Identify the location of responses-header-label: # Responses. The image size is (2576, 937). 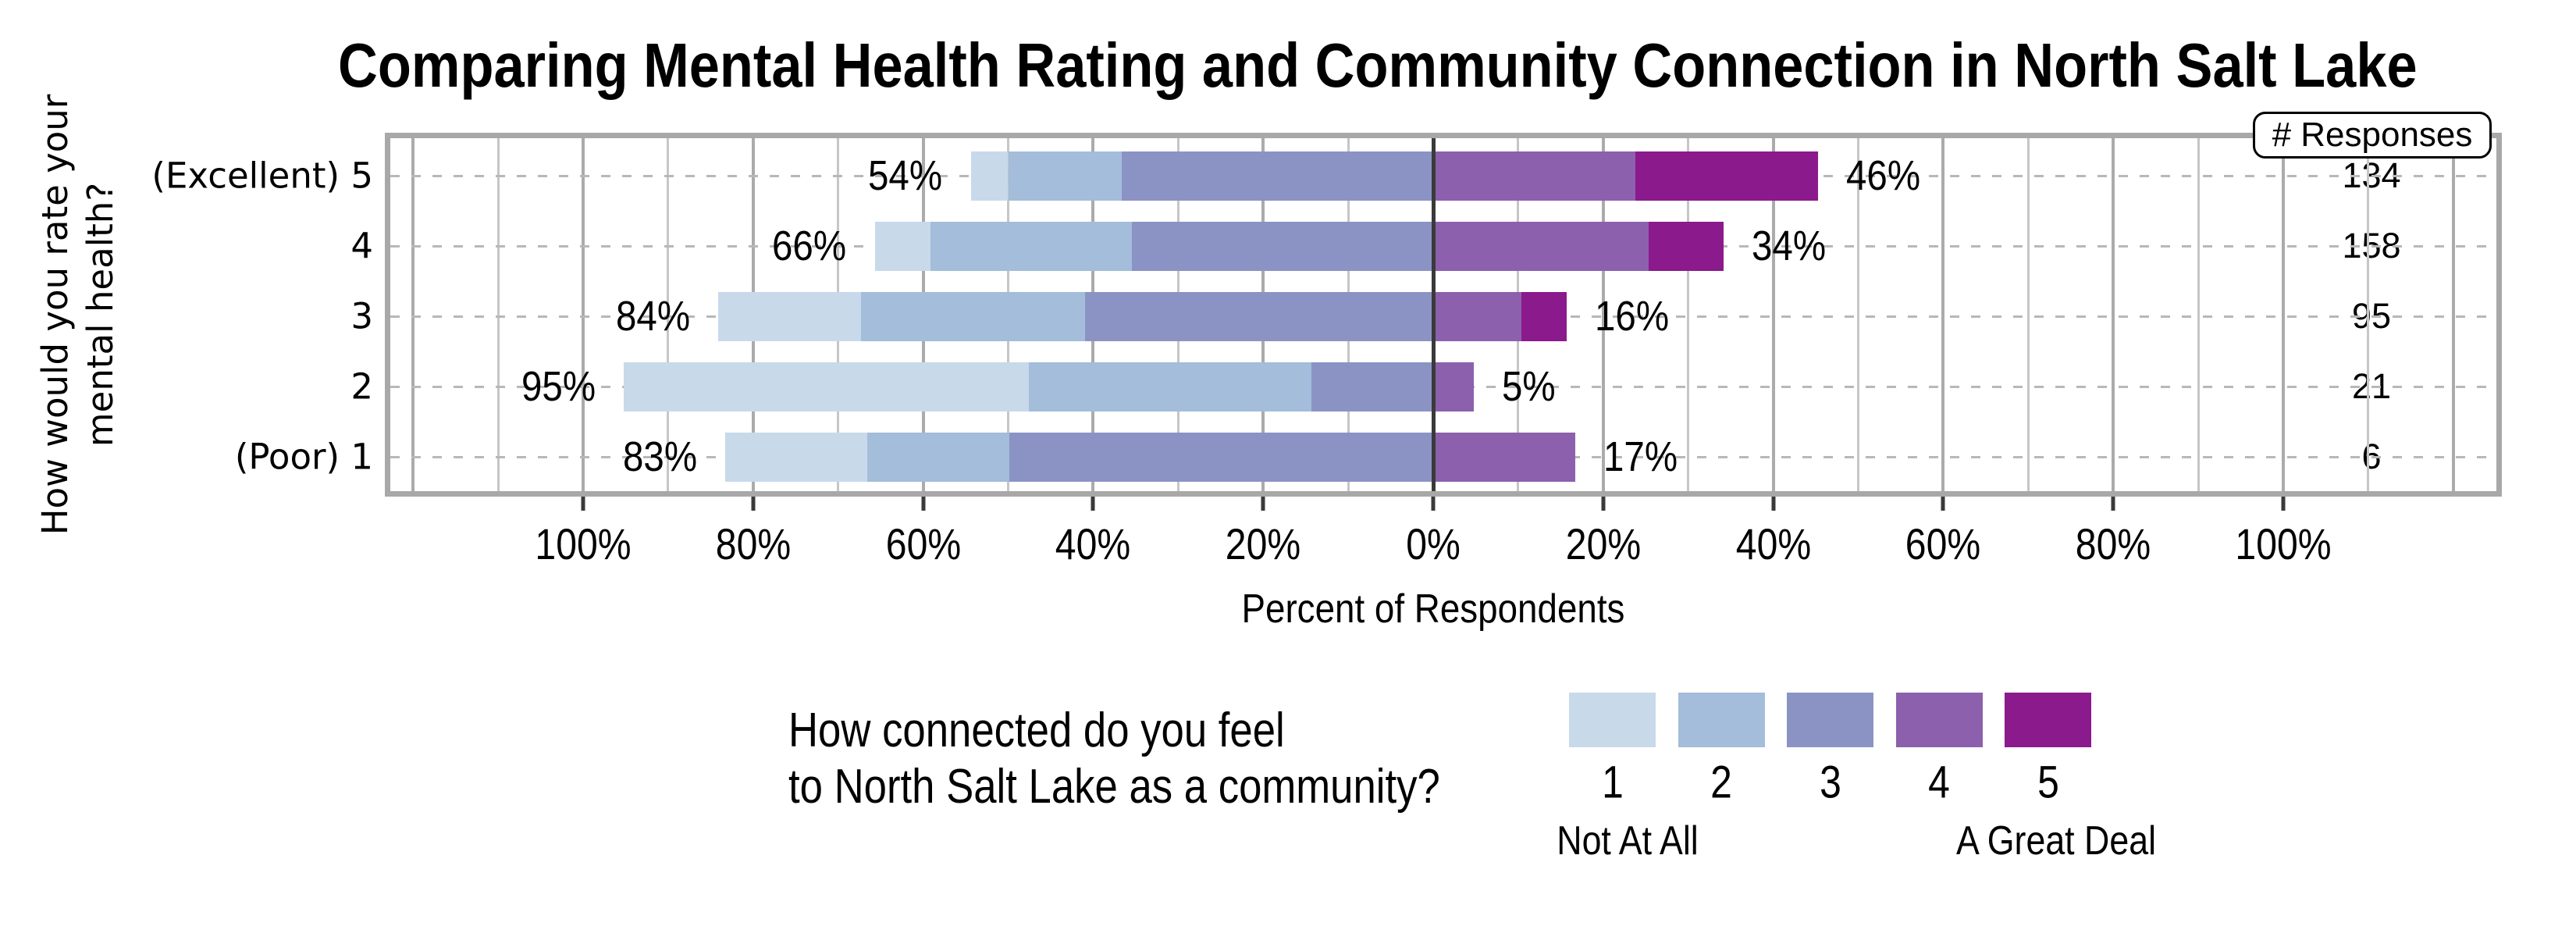
(2372, 135).